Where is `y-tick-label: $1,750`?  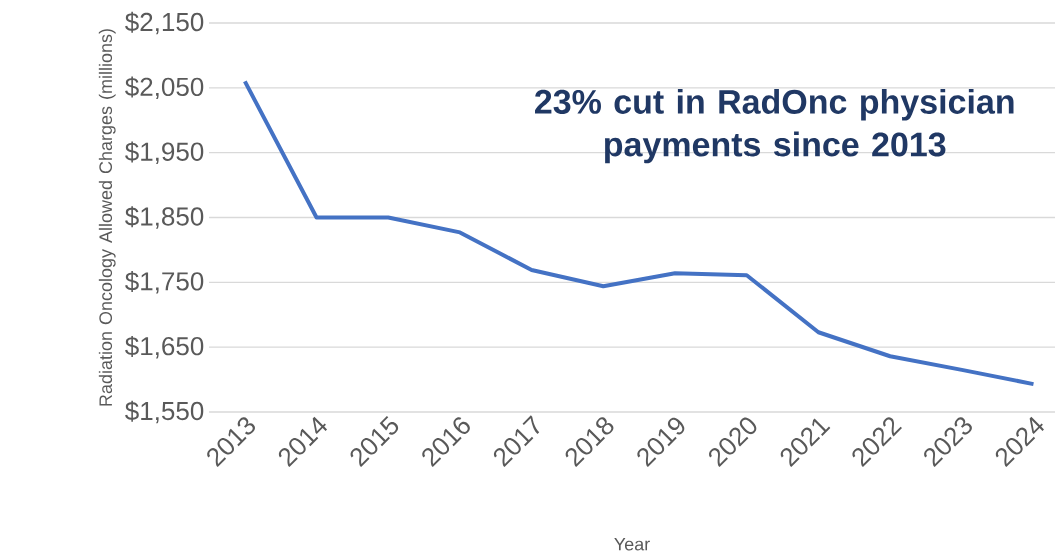
y-tick-label: $1,750 is located at coordinates (164, 282).